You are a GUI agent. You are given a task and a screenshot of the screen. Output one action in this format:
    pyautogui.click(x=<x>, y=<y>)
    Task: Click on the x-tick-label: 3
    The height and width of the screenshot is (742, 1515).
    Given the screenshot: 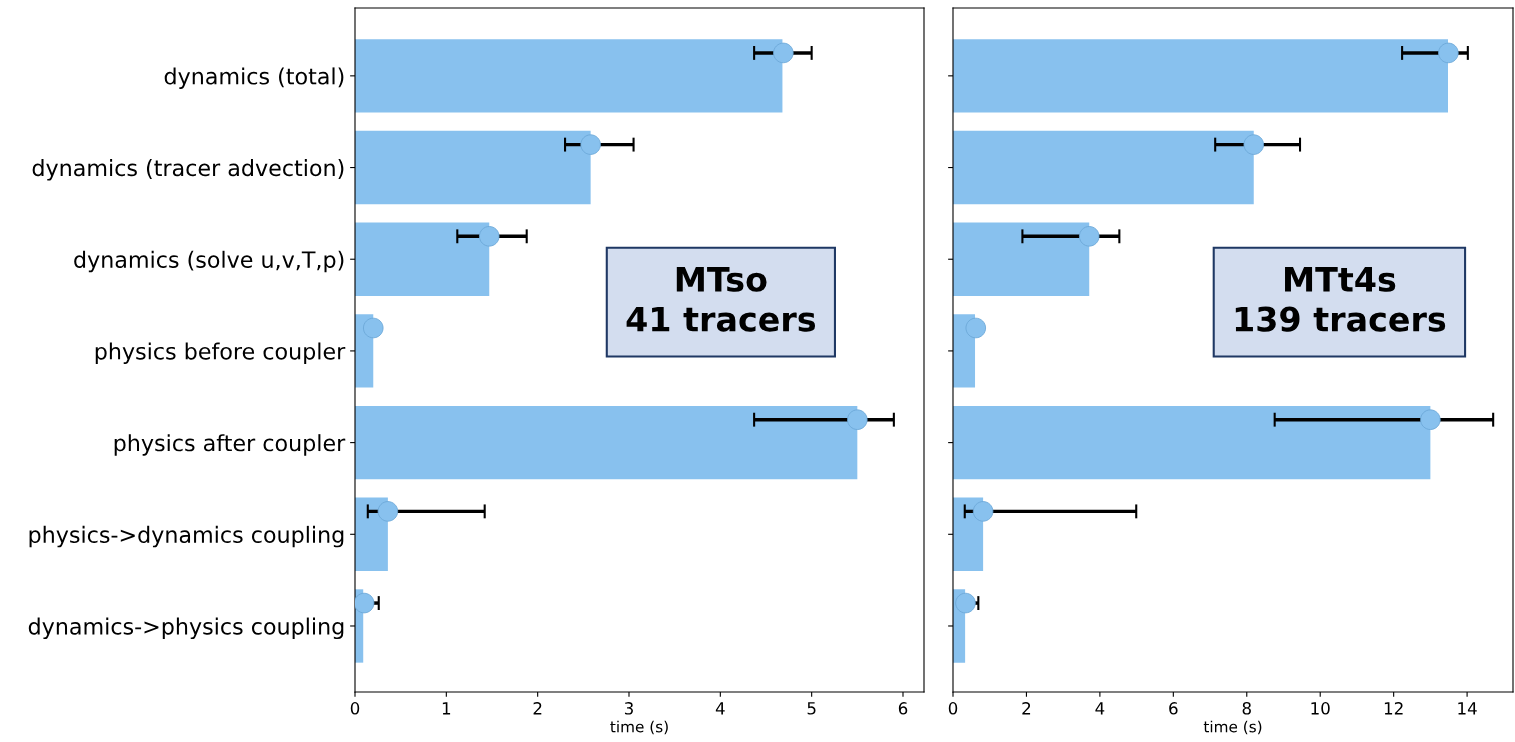 What is the action you would take?
    pyautogui.click(x=628, y=708)
    